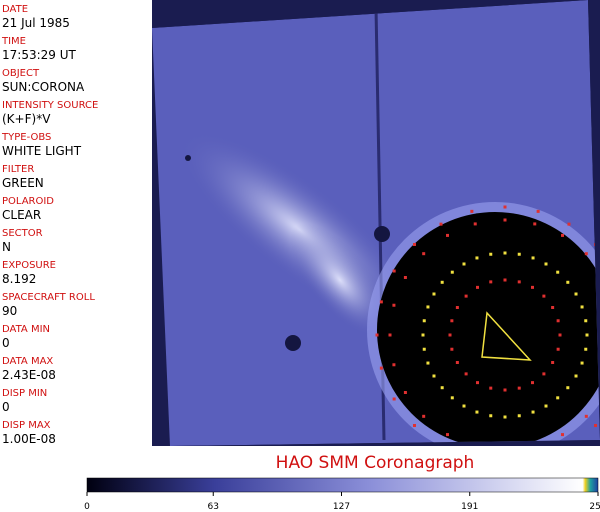  What do you see at coordinates (50, 105) in the screenshot?
I see `field-label: INTENSITY SOURCE` at bounding box center [50, 105].